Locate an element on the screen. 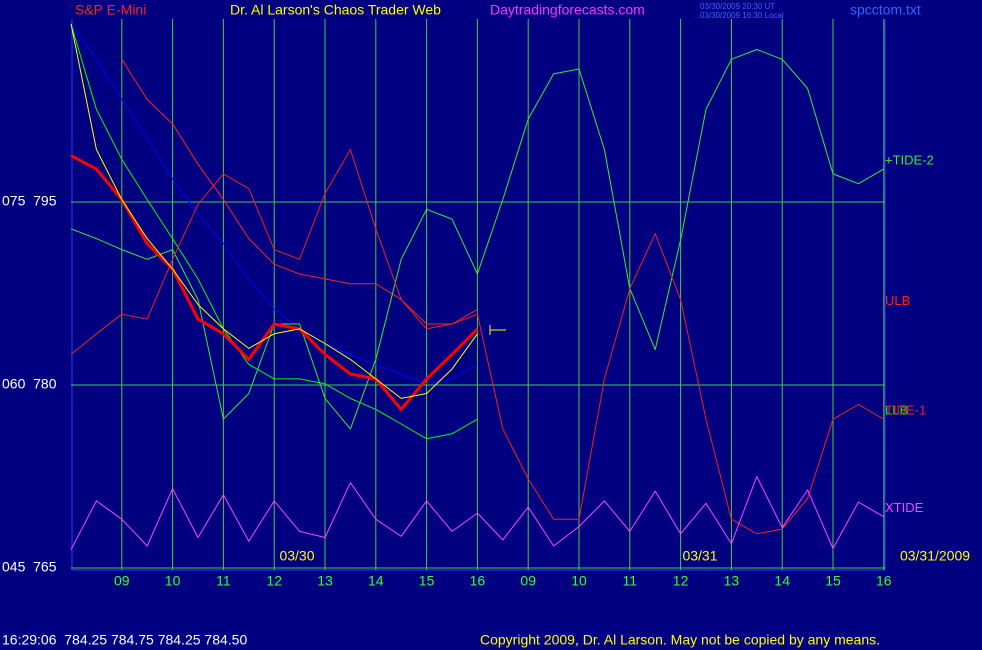 This screenshot has height=650, width=982. date-label: 03/31 is located at coordinates (699, 556).